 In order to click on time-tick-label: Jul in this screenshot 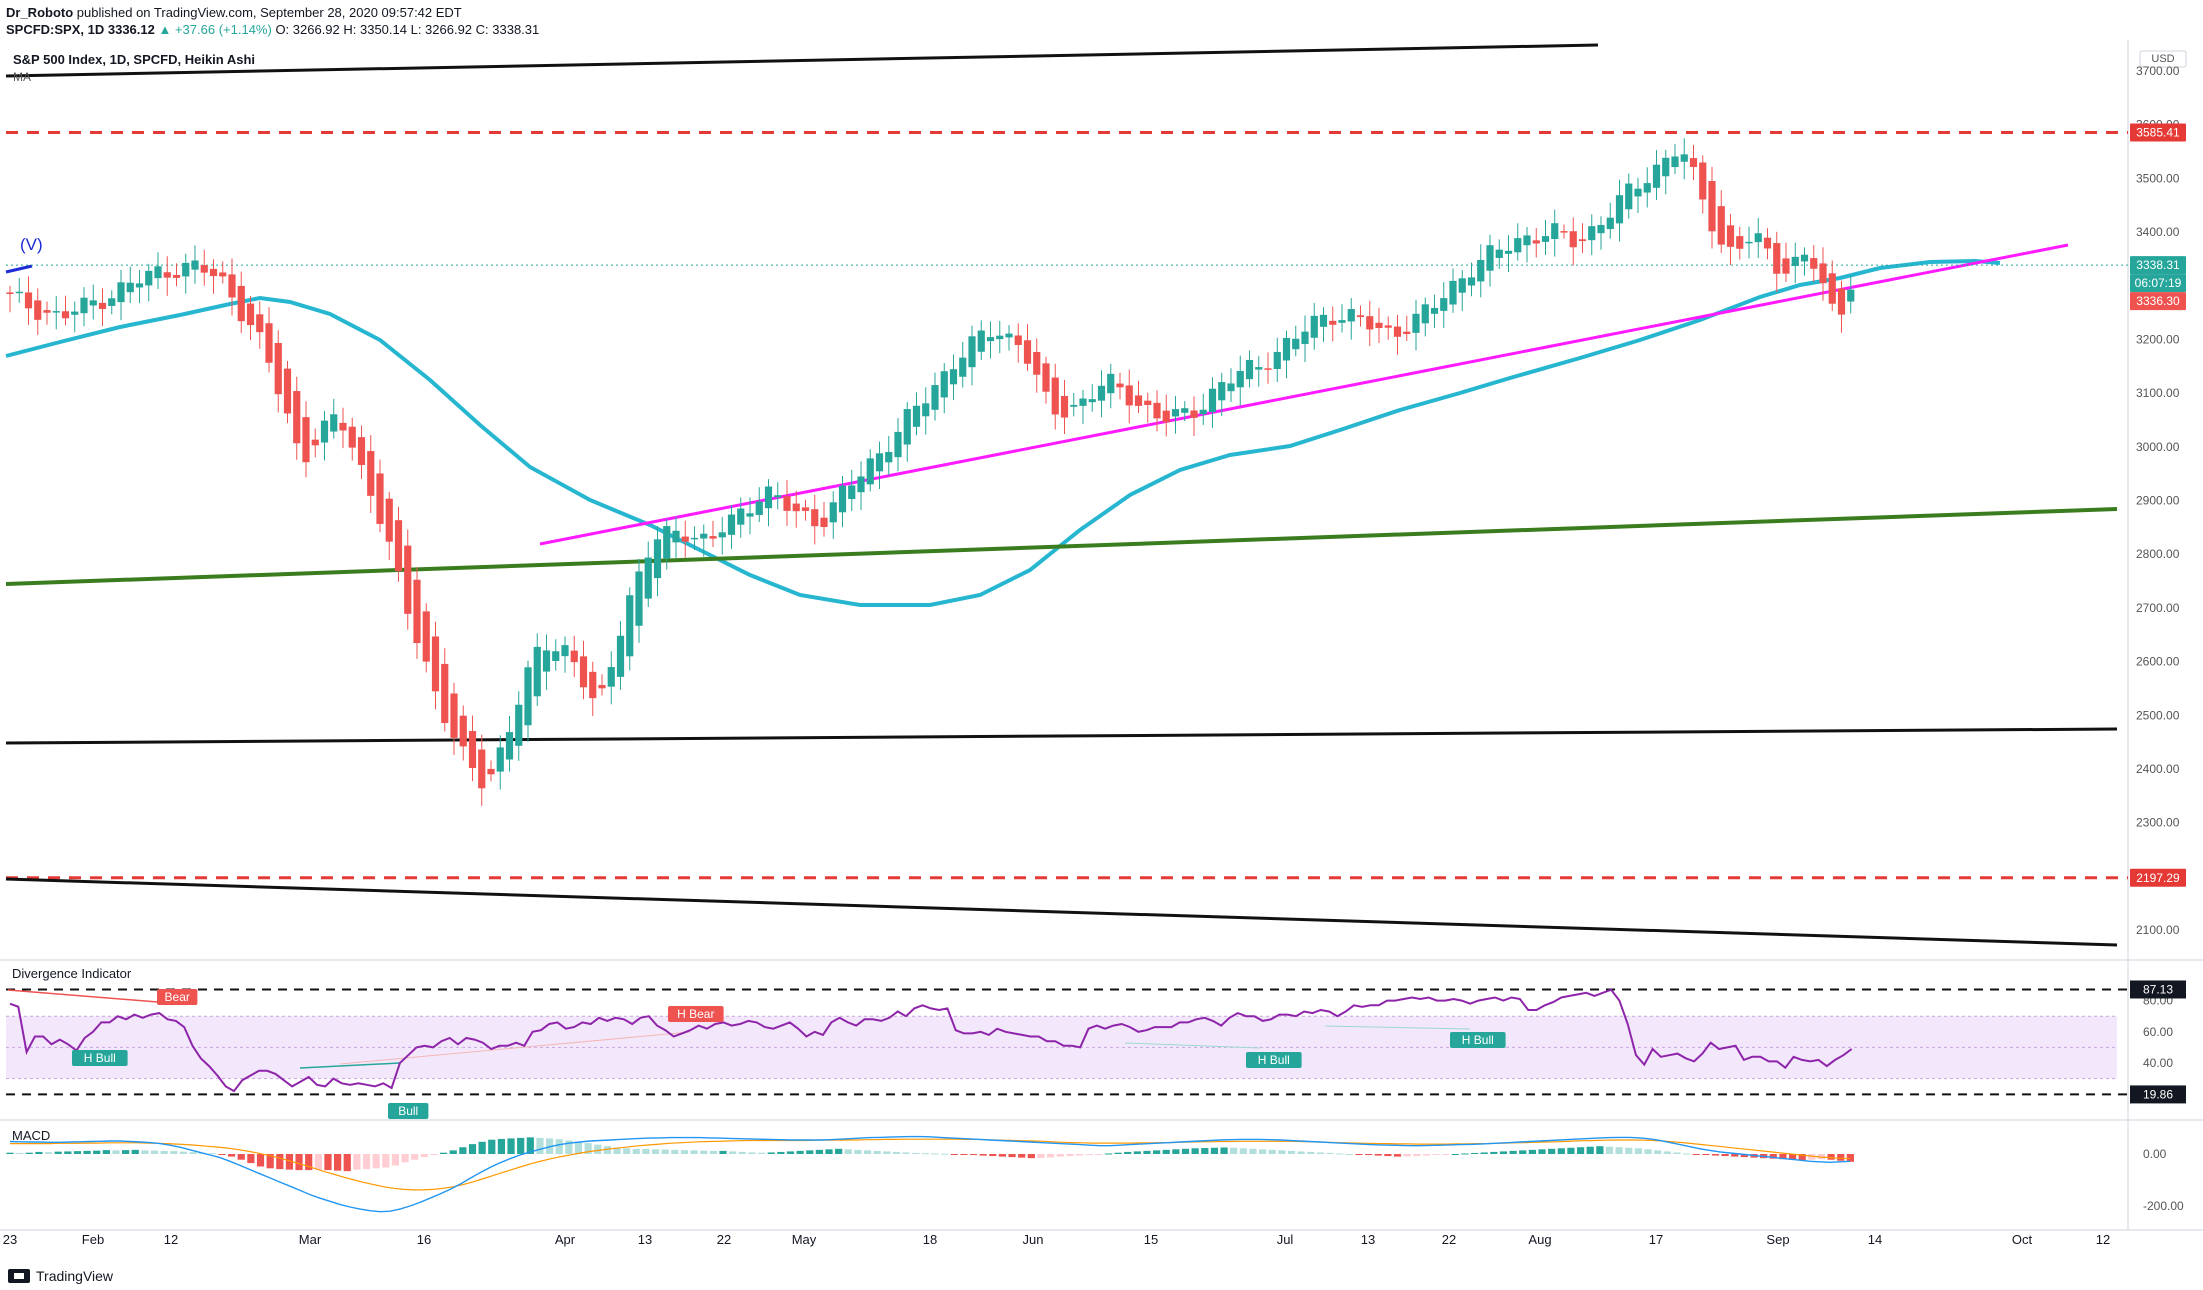, I will do `click(1285, 1239)`.